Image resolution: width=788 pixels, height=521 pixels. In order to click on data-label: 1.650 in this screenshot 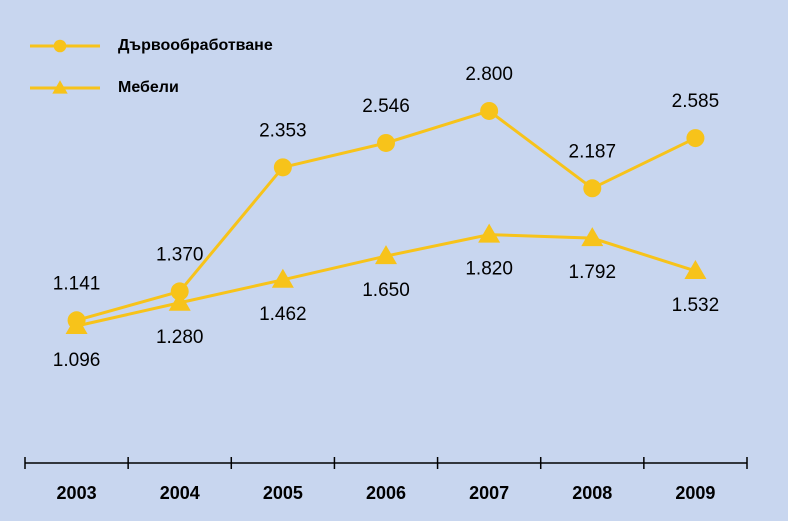, I will do `click(386, 290)`.